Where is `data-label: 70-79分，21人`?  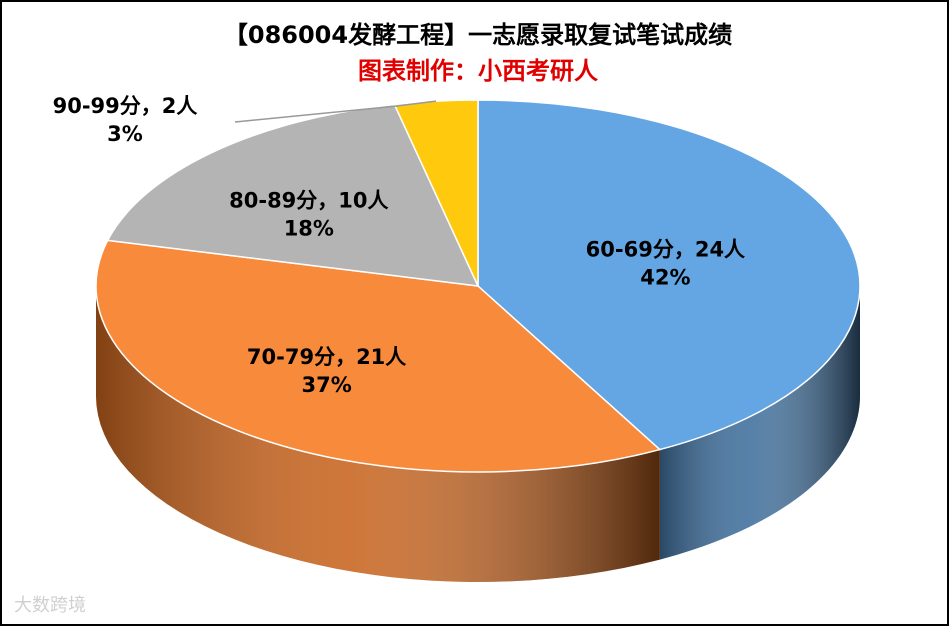 data-label: 70-79分，21人 is located at coordinates (326, 357).